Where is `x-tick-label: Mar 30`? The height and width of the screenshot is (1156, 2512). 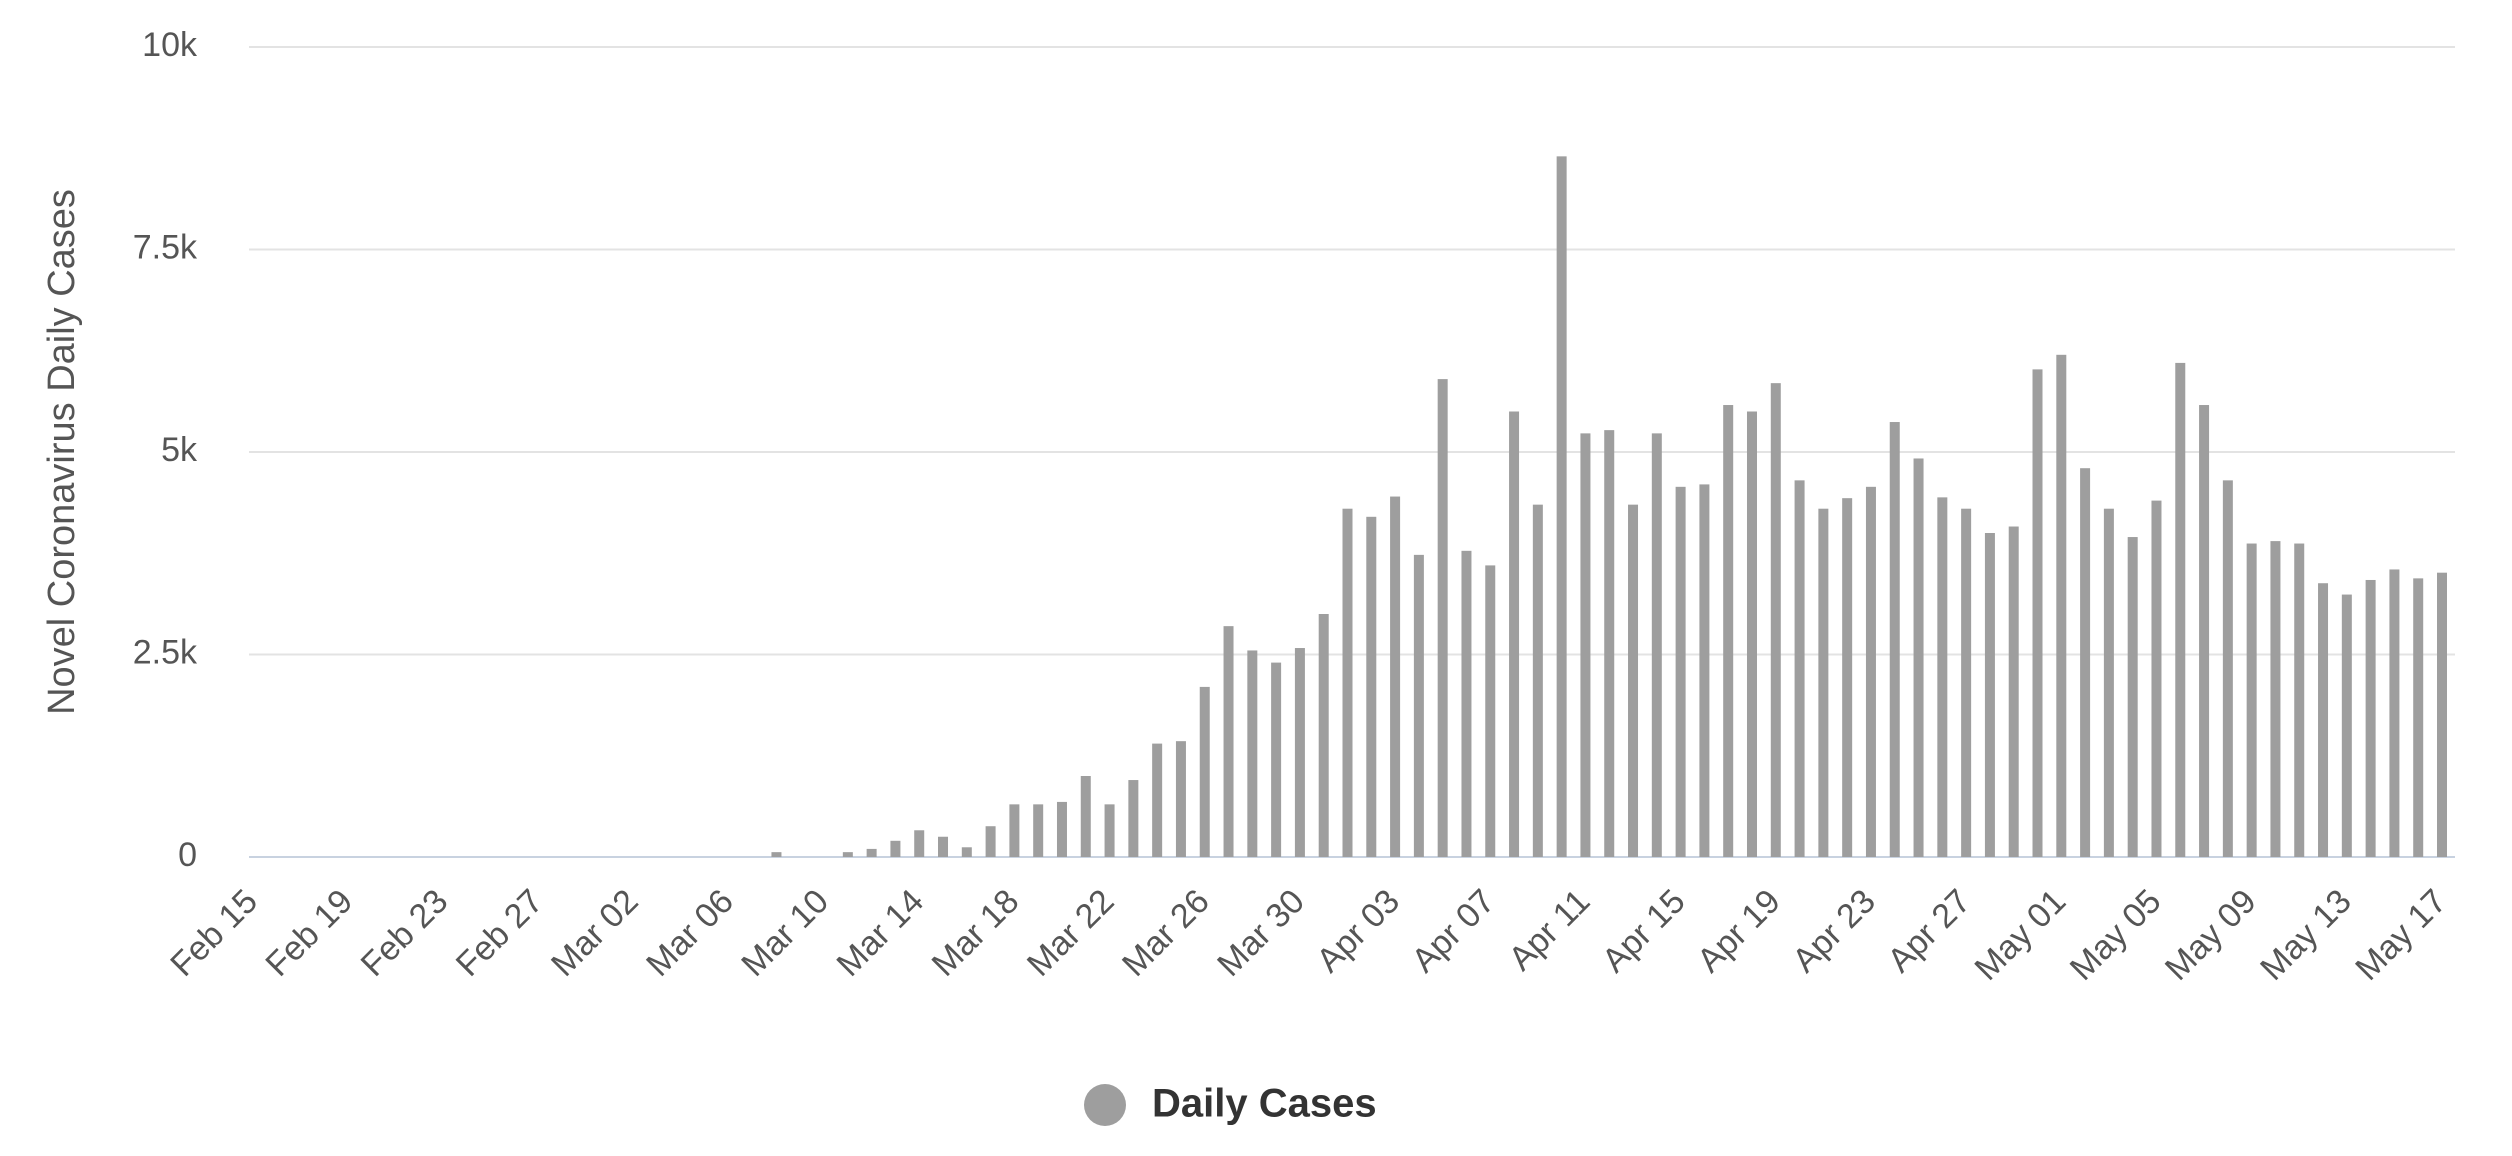 x-tick-label: Mar 30 is located at coordinates (1261, 933).